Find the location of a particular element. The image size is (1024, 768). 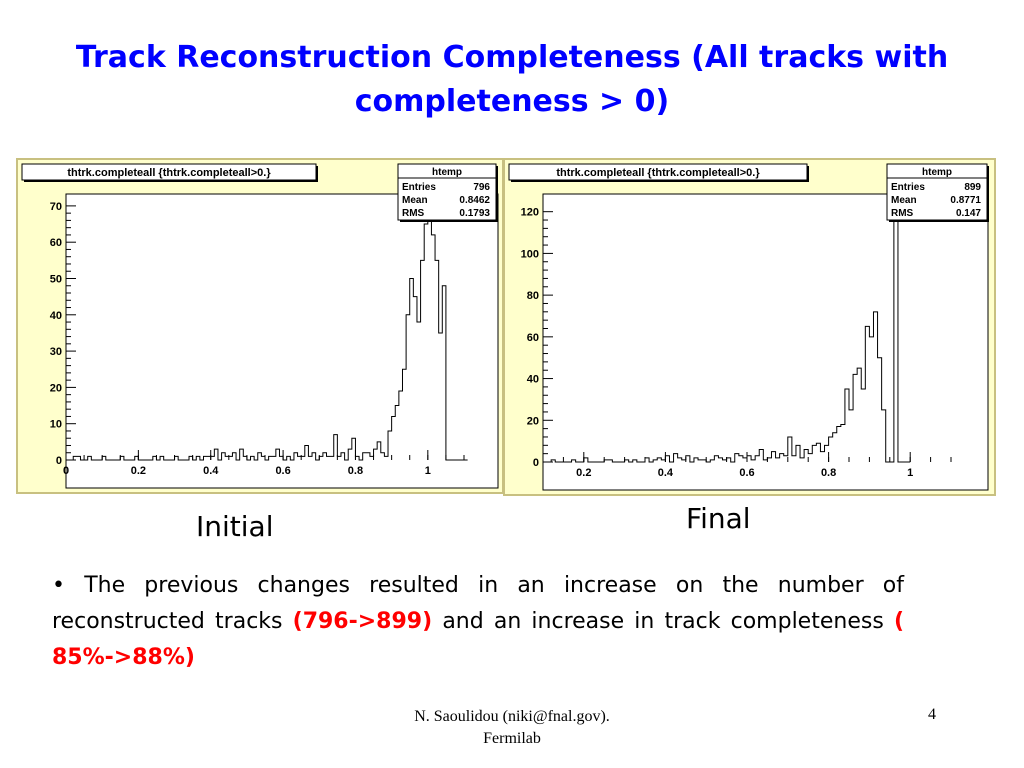

stats-value: 0.8771 is located at coordinates (965, 200).